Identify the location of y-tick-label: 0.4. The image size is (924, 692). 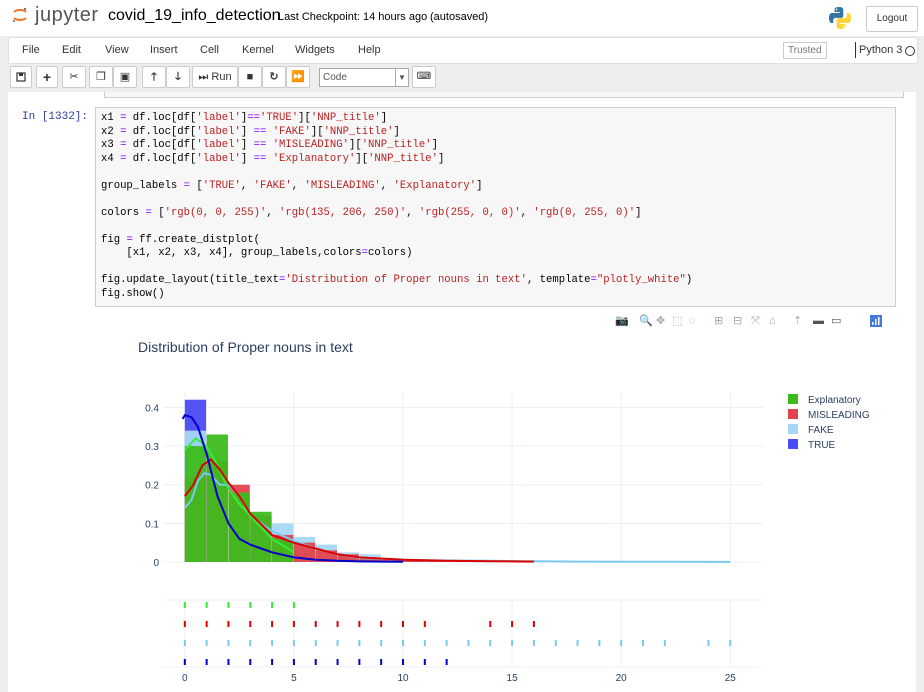
(152, 408).